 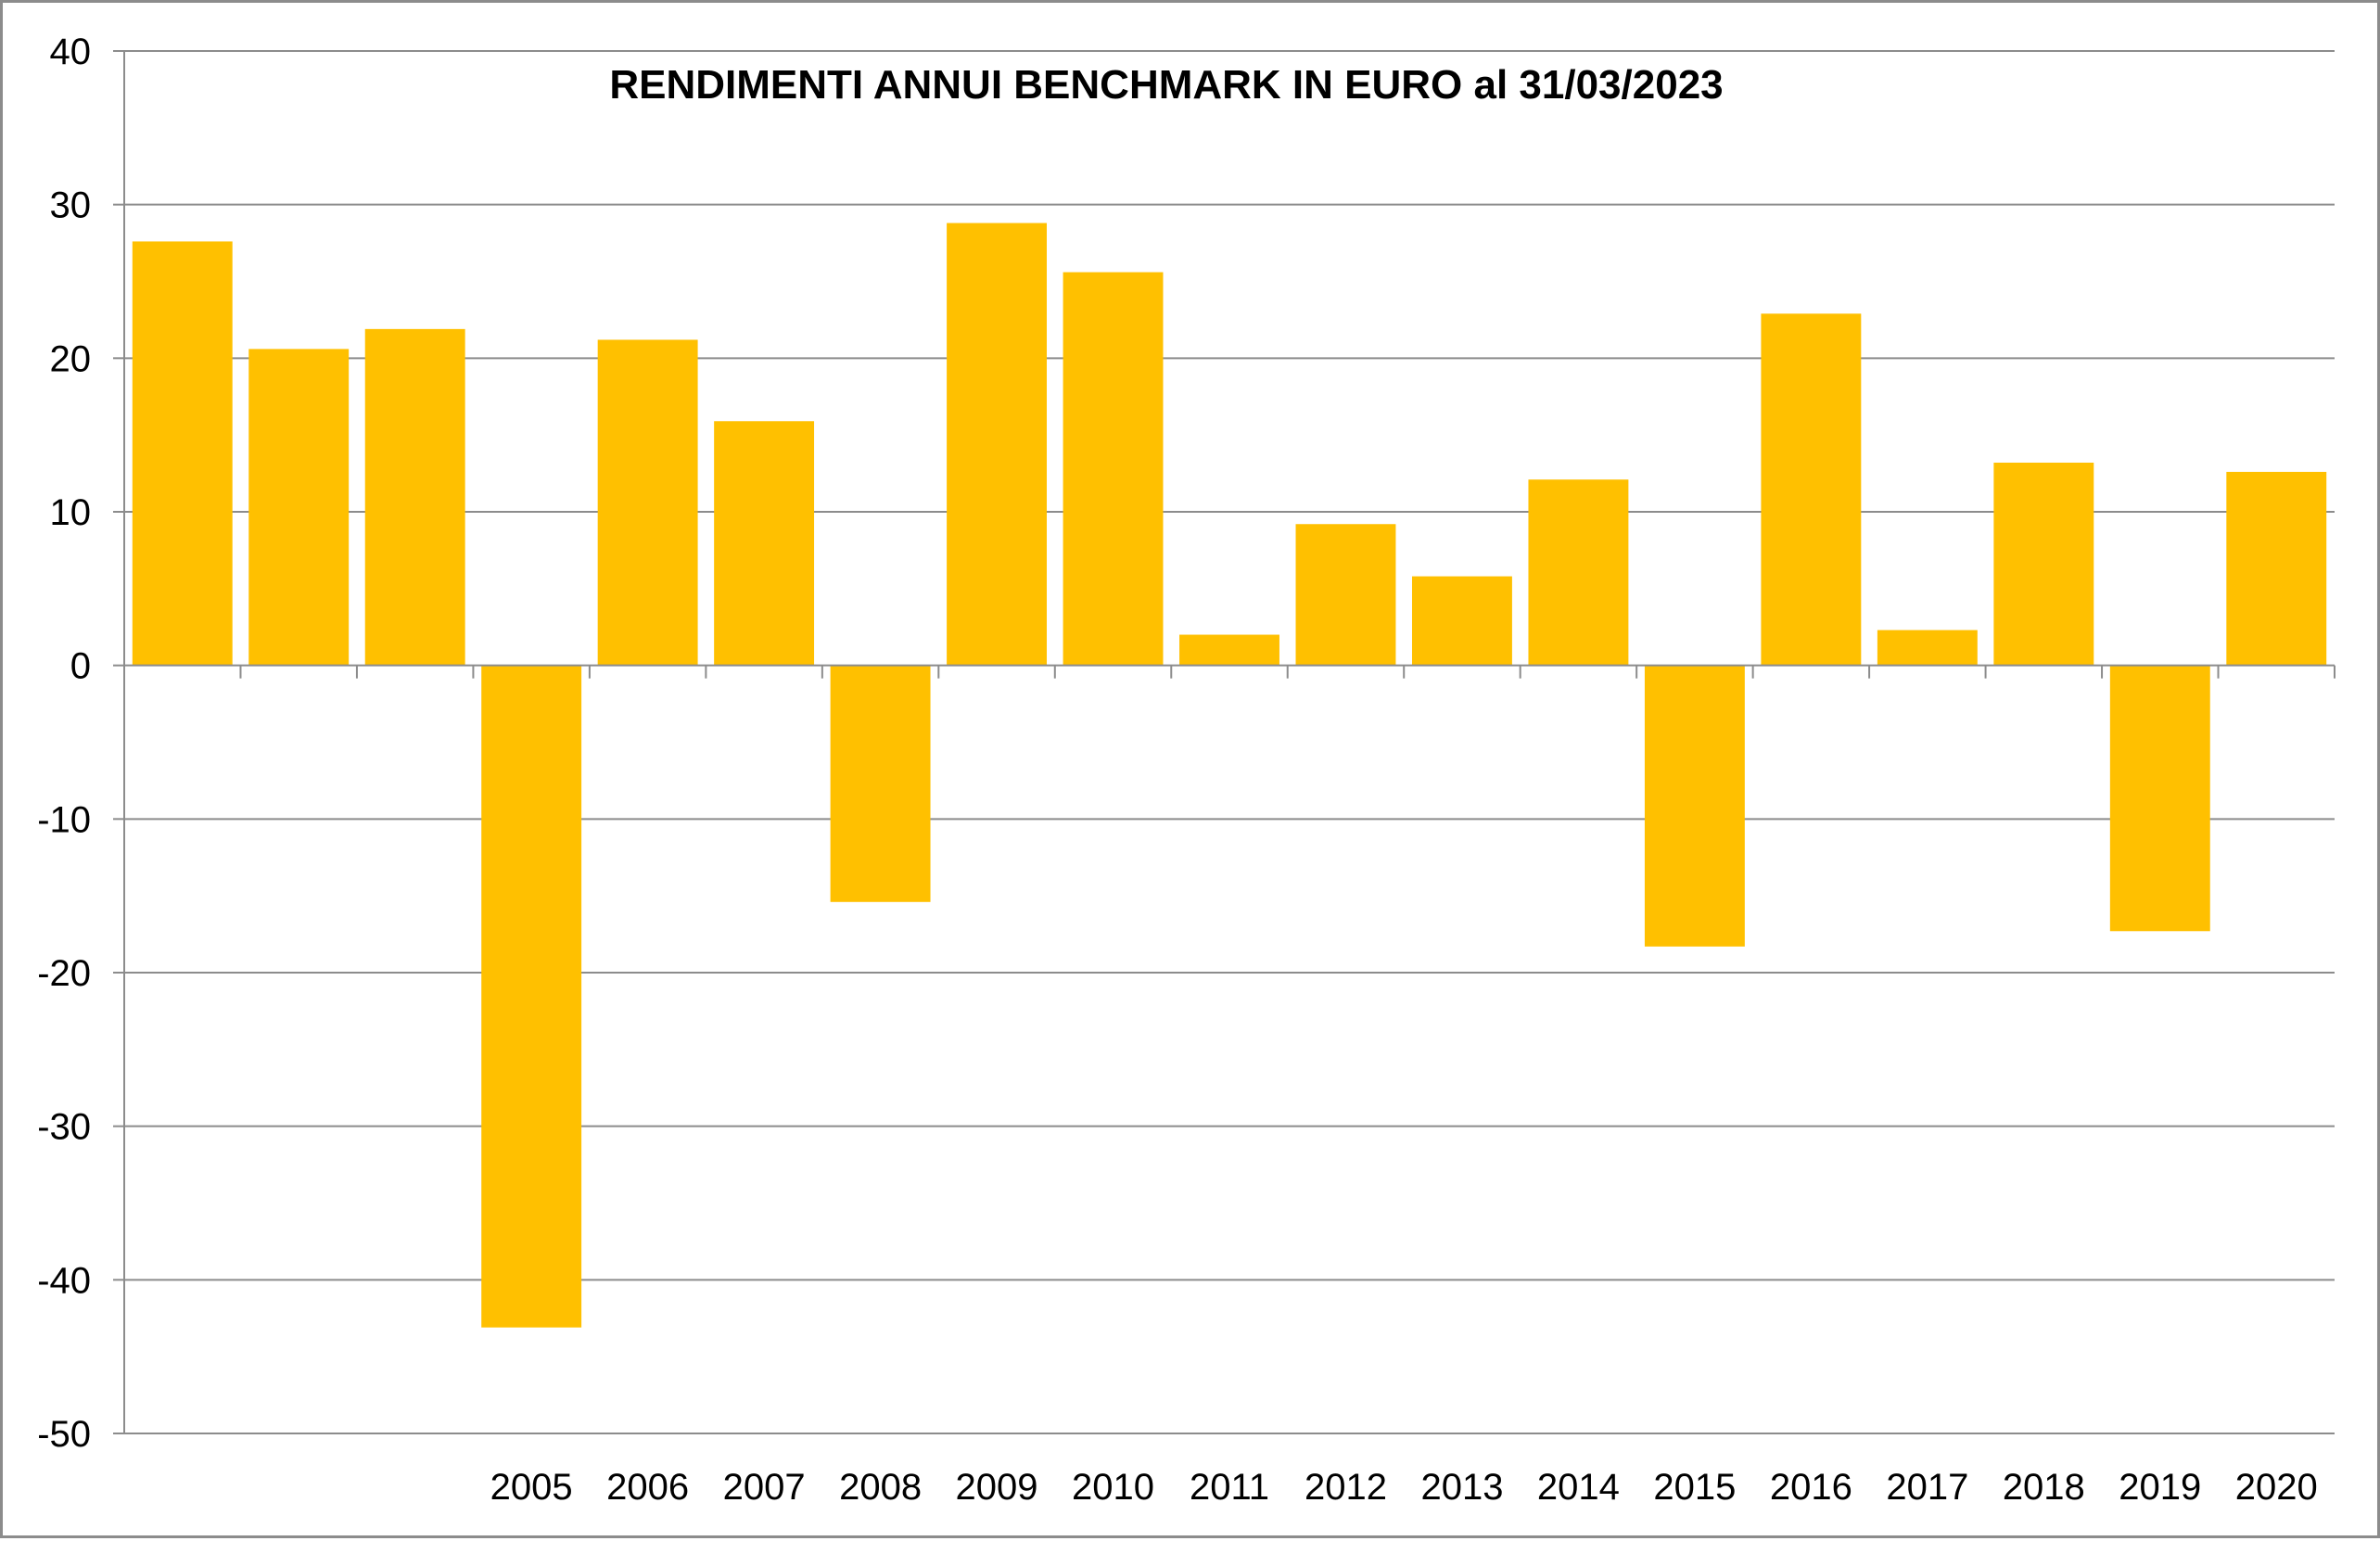 What do you see at coordinates (764, 1488) in the screenshot?
I see `x-tick-label: 2007` at bounding box center [764, 1488].